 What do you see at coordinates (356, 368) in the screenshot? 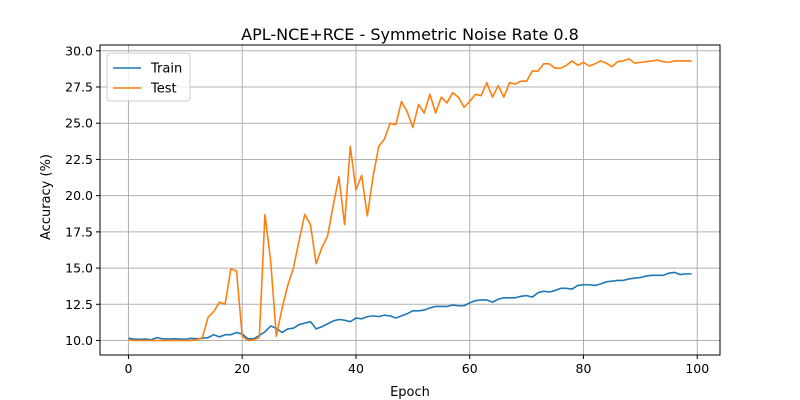
I see `x-tick-label: 40` at bounding box center [356, 368].